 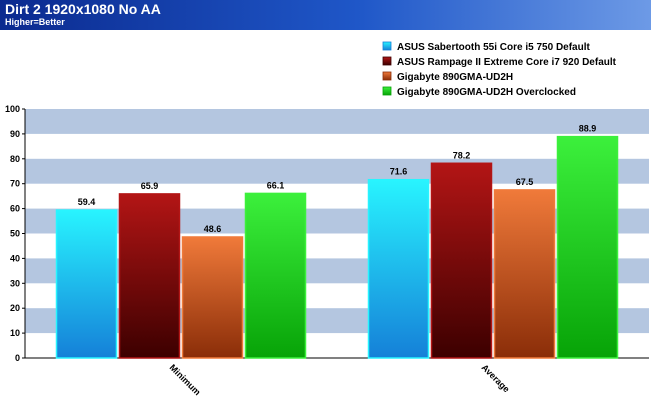 What do you see at coordinates (17, 358) in the screenshot?
I see `y-tick-label: 0` at bounding box center [17, 358].